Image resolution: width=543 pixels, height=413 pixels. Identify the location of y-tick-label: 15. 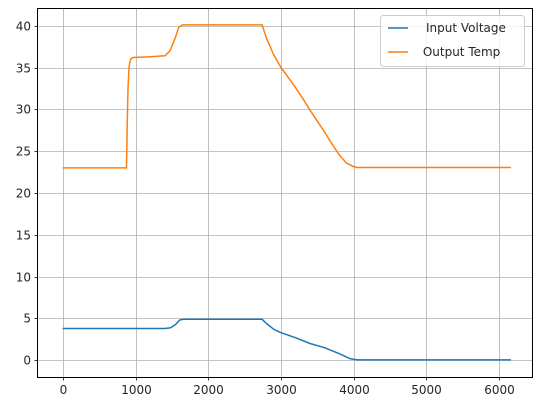
(23, 236).